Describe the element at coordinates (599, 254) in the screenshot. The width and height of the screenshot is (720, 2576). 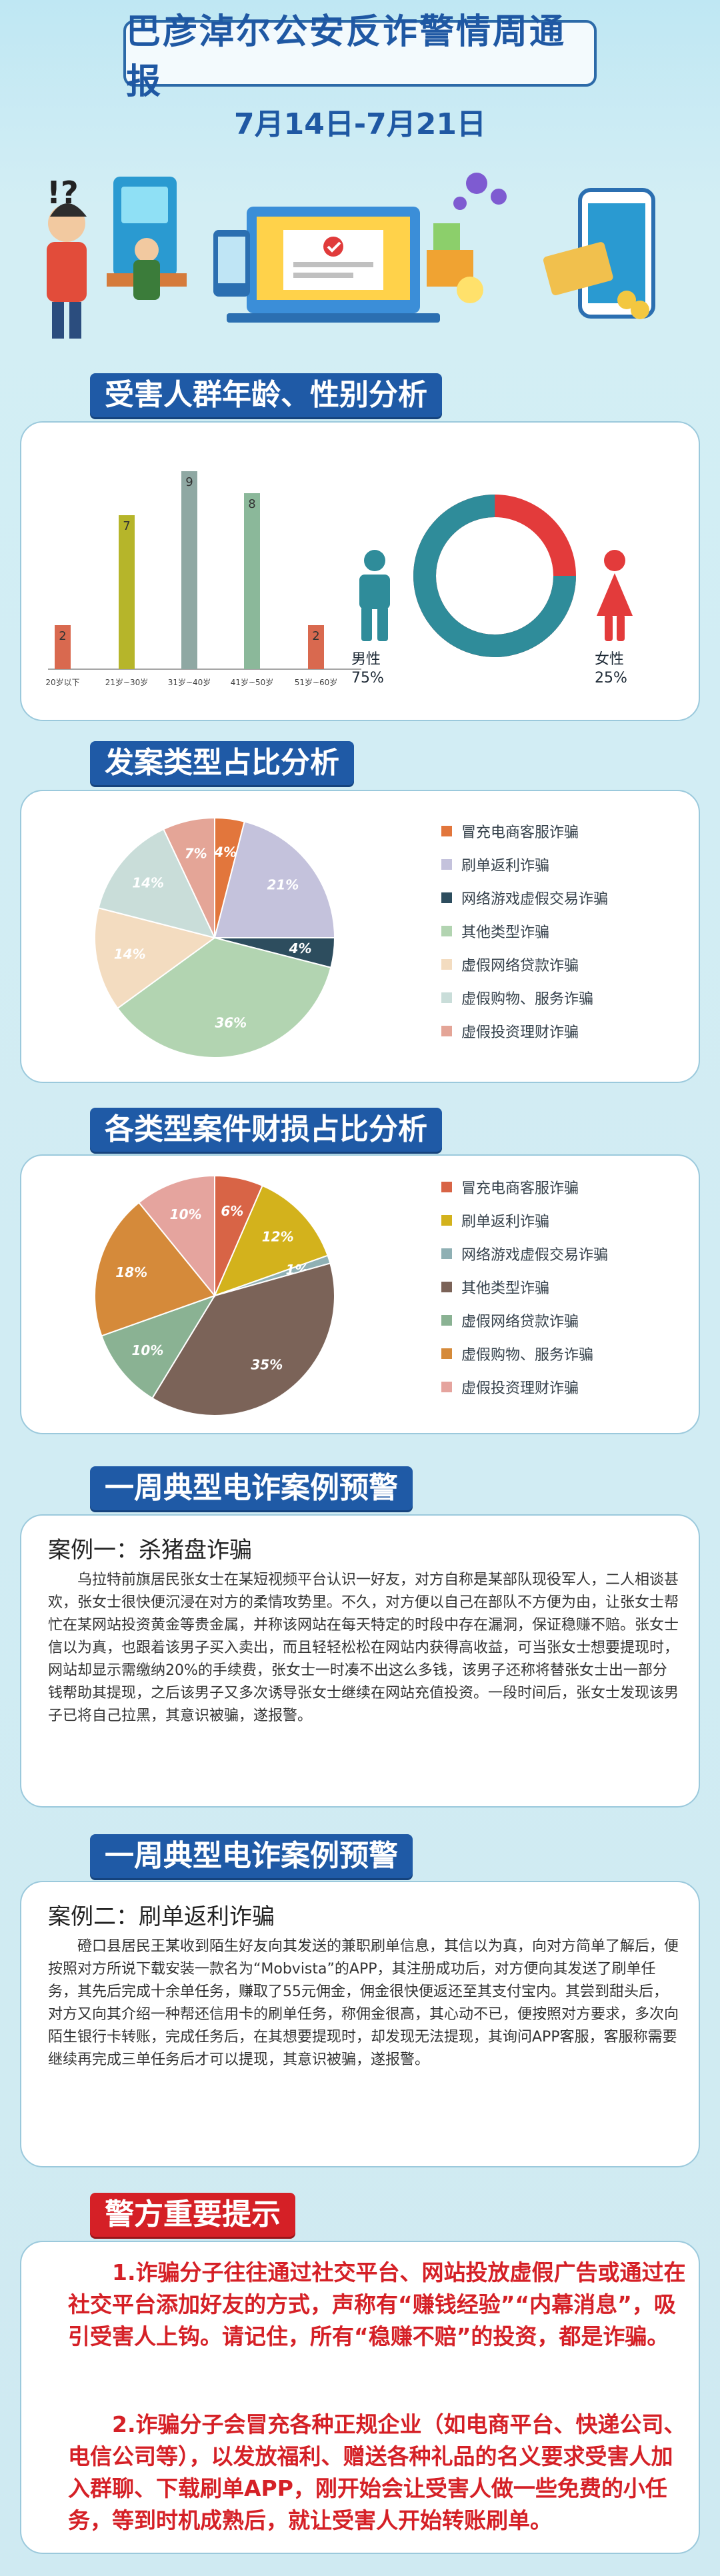
I see `phone-card-illustration` at that location.